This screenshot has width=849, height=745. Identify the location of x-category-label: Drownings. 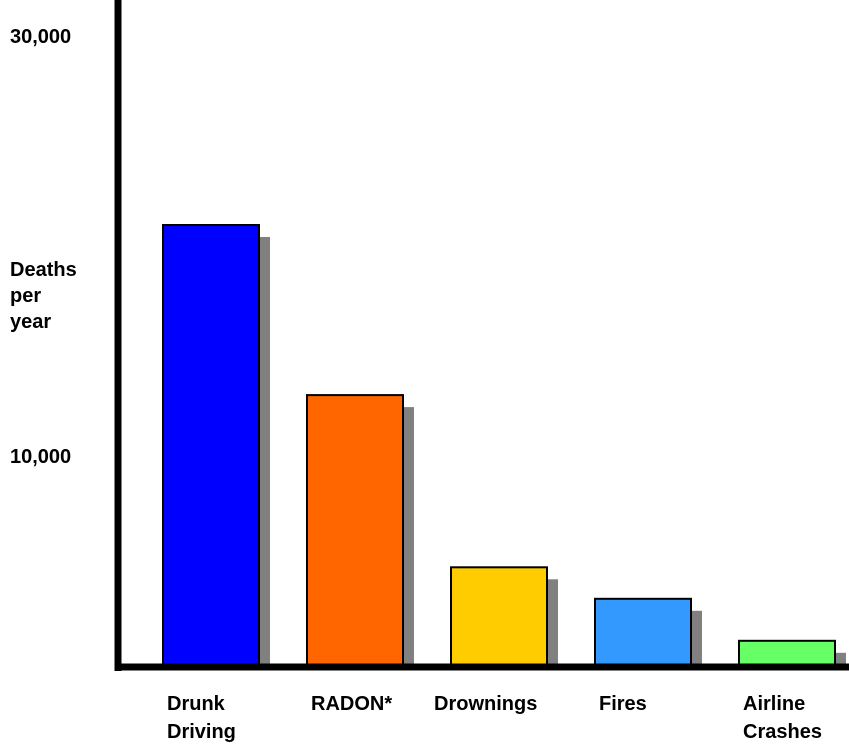
(485, 704).